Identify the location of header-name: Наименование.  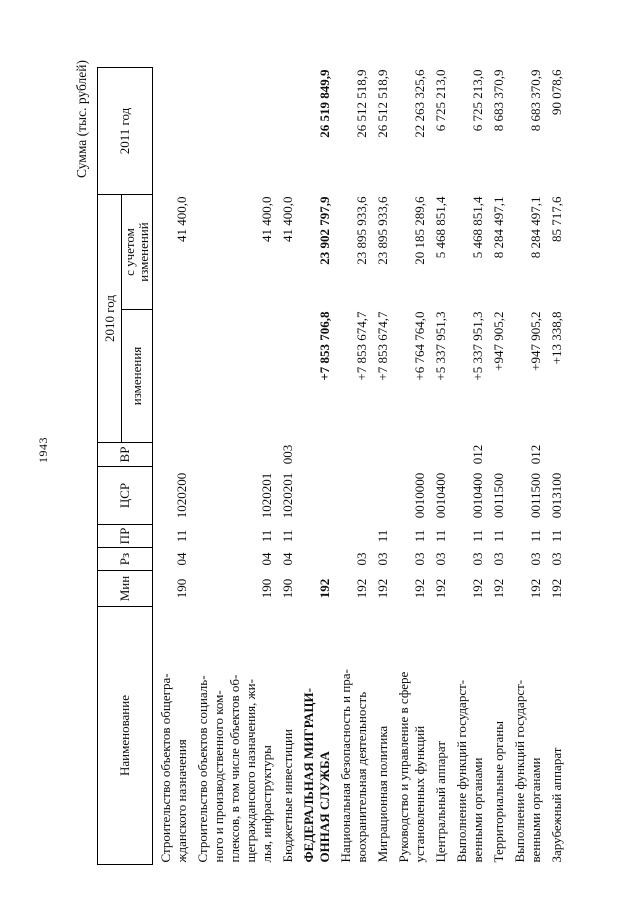
(125, 735).